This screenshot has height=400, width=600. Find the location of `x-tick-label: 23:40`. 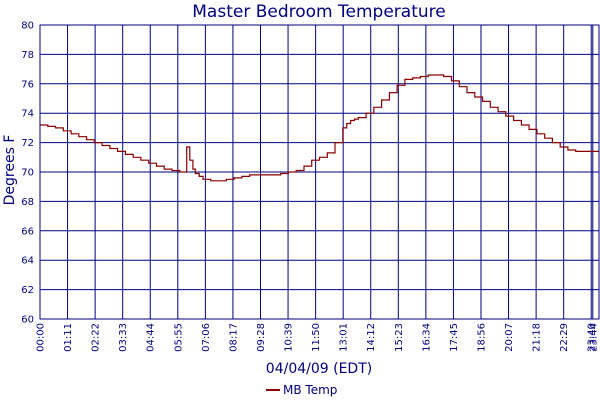

x-tick-label: 23:40 is located at coordinates (592, 337).